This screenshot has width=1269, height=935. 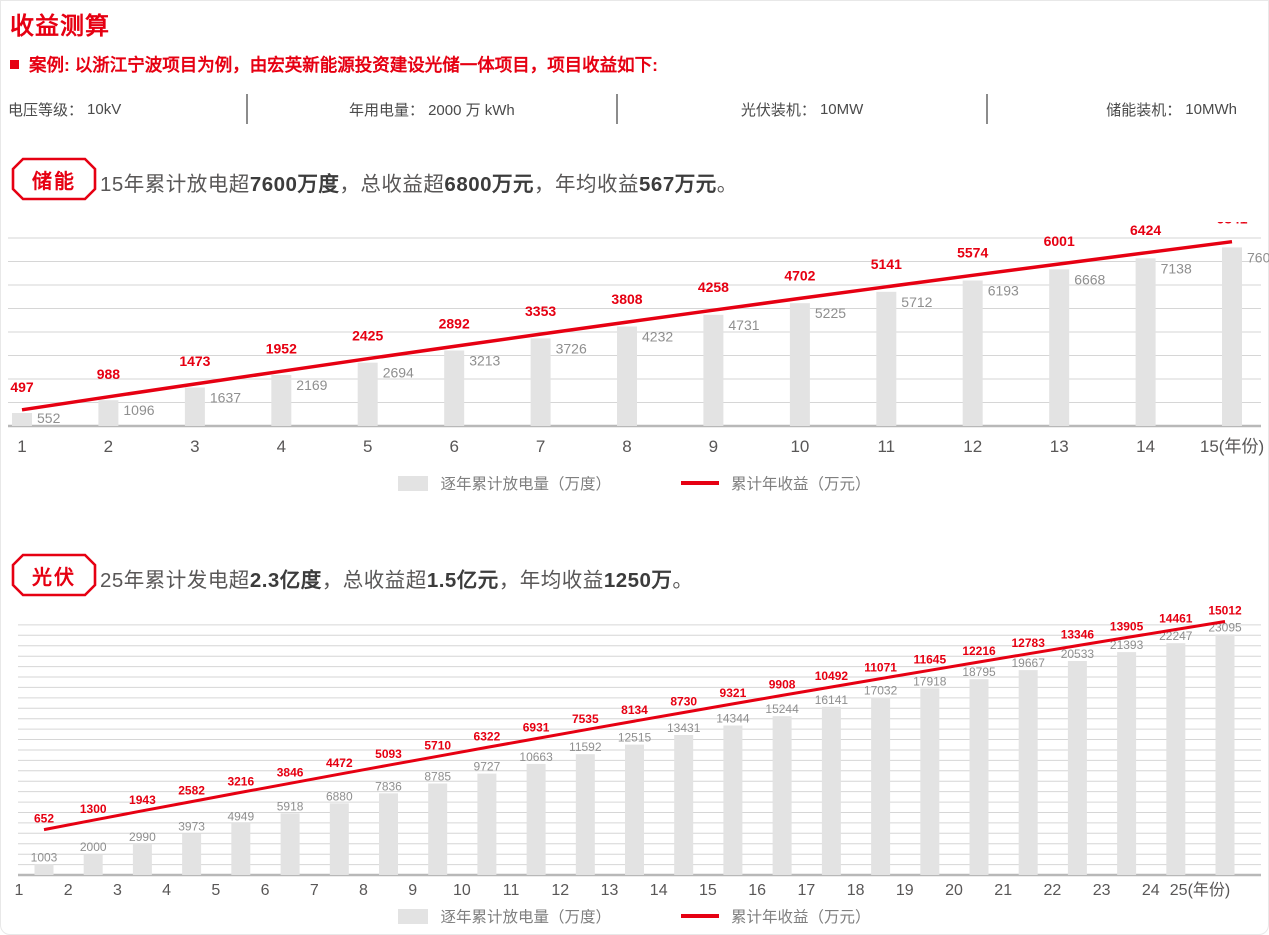 What do you see at coordinates (525, 484) in the screenshot?
I see `legend-label-bar: 逐年累计放电量（万度）` at bounding box center [525, 484].